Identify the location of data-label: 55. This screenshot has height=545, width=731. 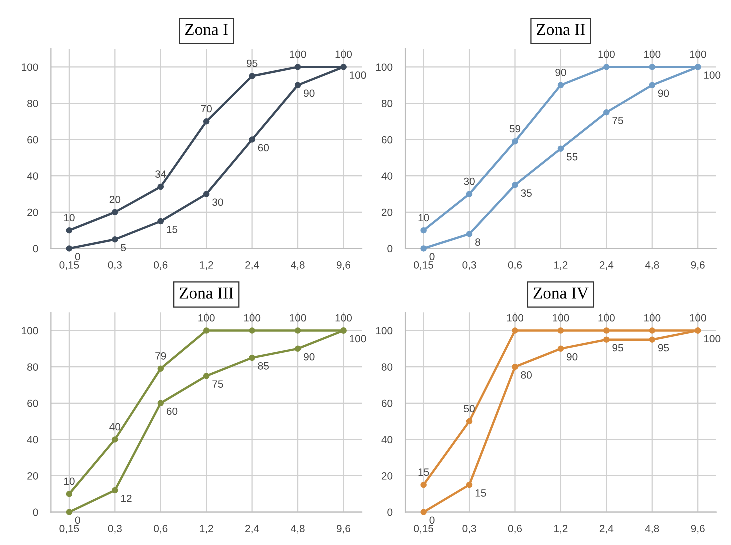
(572, 157).